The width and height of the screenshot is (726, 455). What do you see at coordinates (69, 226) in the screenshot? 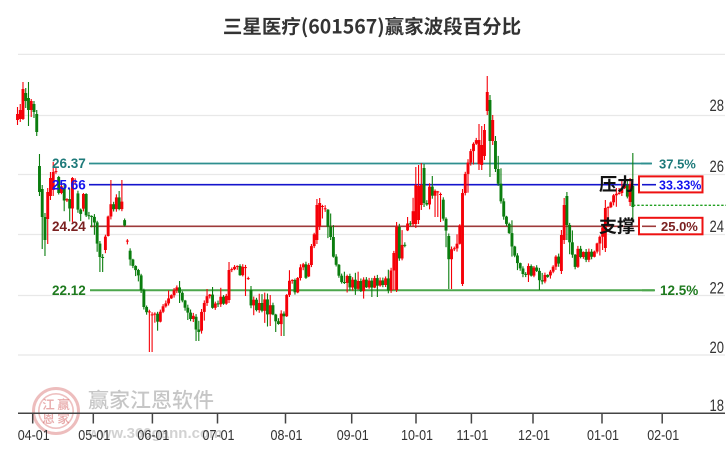
I see `svg-text: 24.24` at bounding box center [69, 226].